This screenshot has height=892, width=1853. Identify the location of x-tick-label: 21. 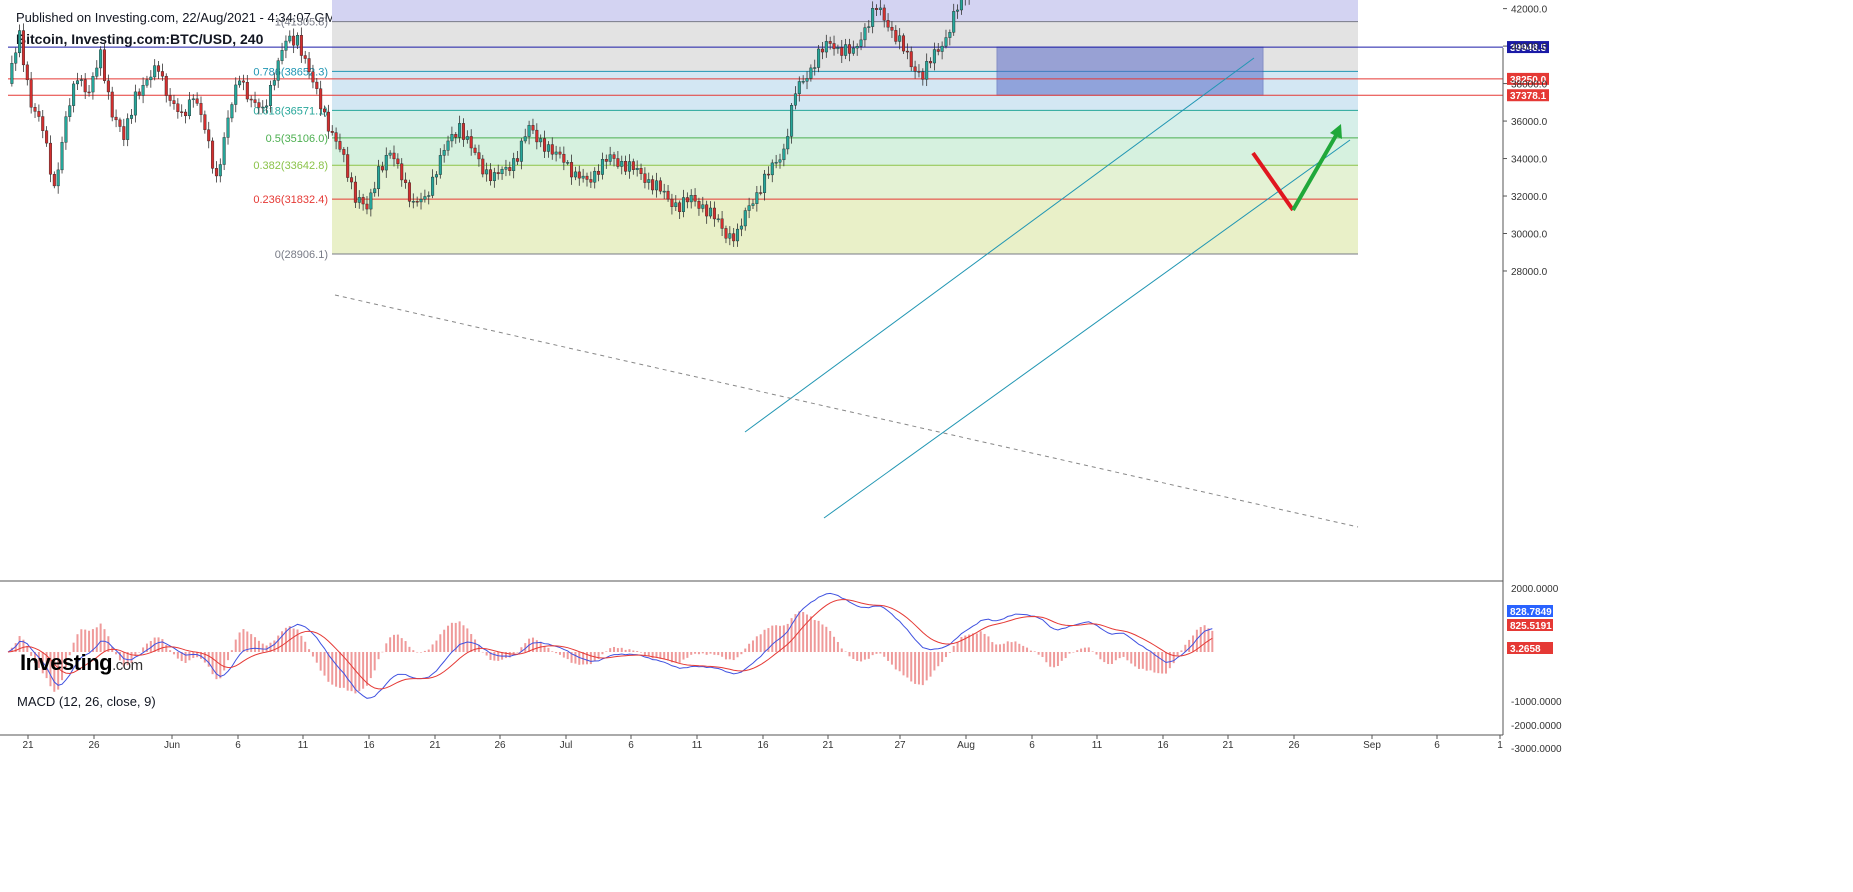
(435, 745).